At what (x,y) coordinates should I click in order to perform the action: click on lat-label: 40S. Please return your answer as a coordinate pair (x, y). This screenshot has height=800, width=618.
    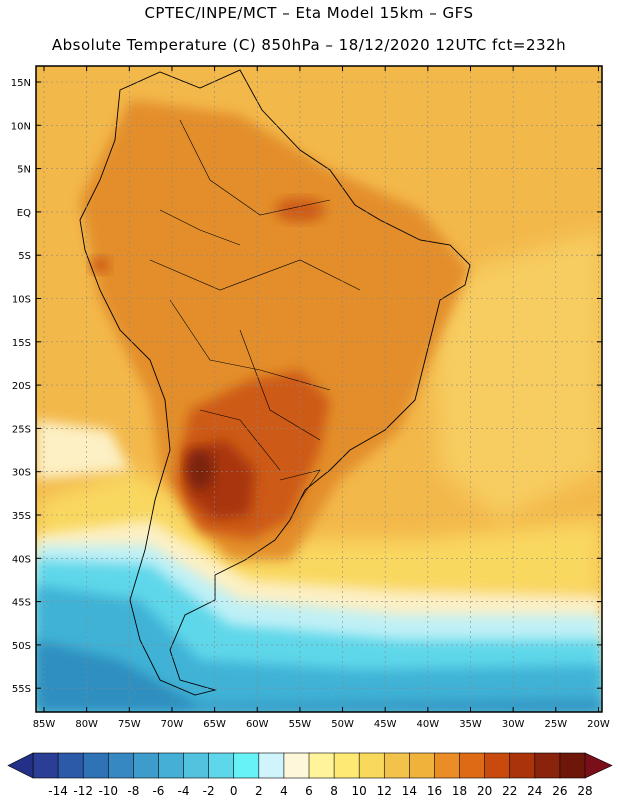
    Looking at the image, I should click on (21, 559).